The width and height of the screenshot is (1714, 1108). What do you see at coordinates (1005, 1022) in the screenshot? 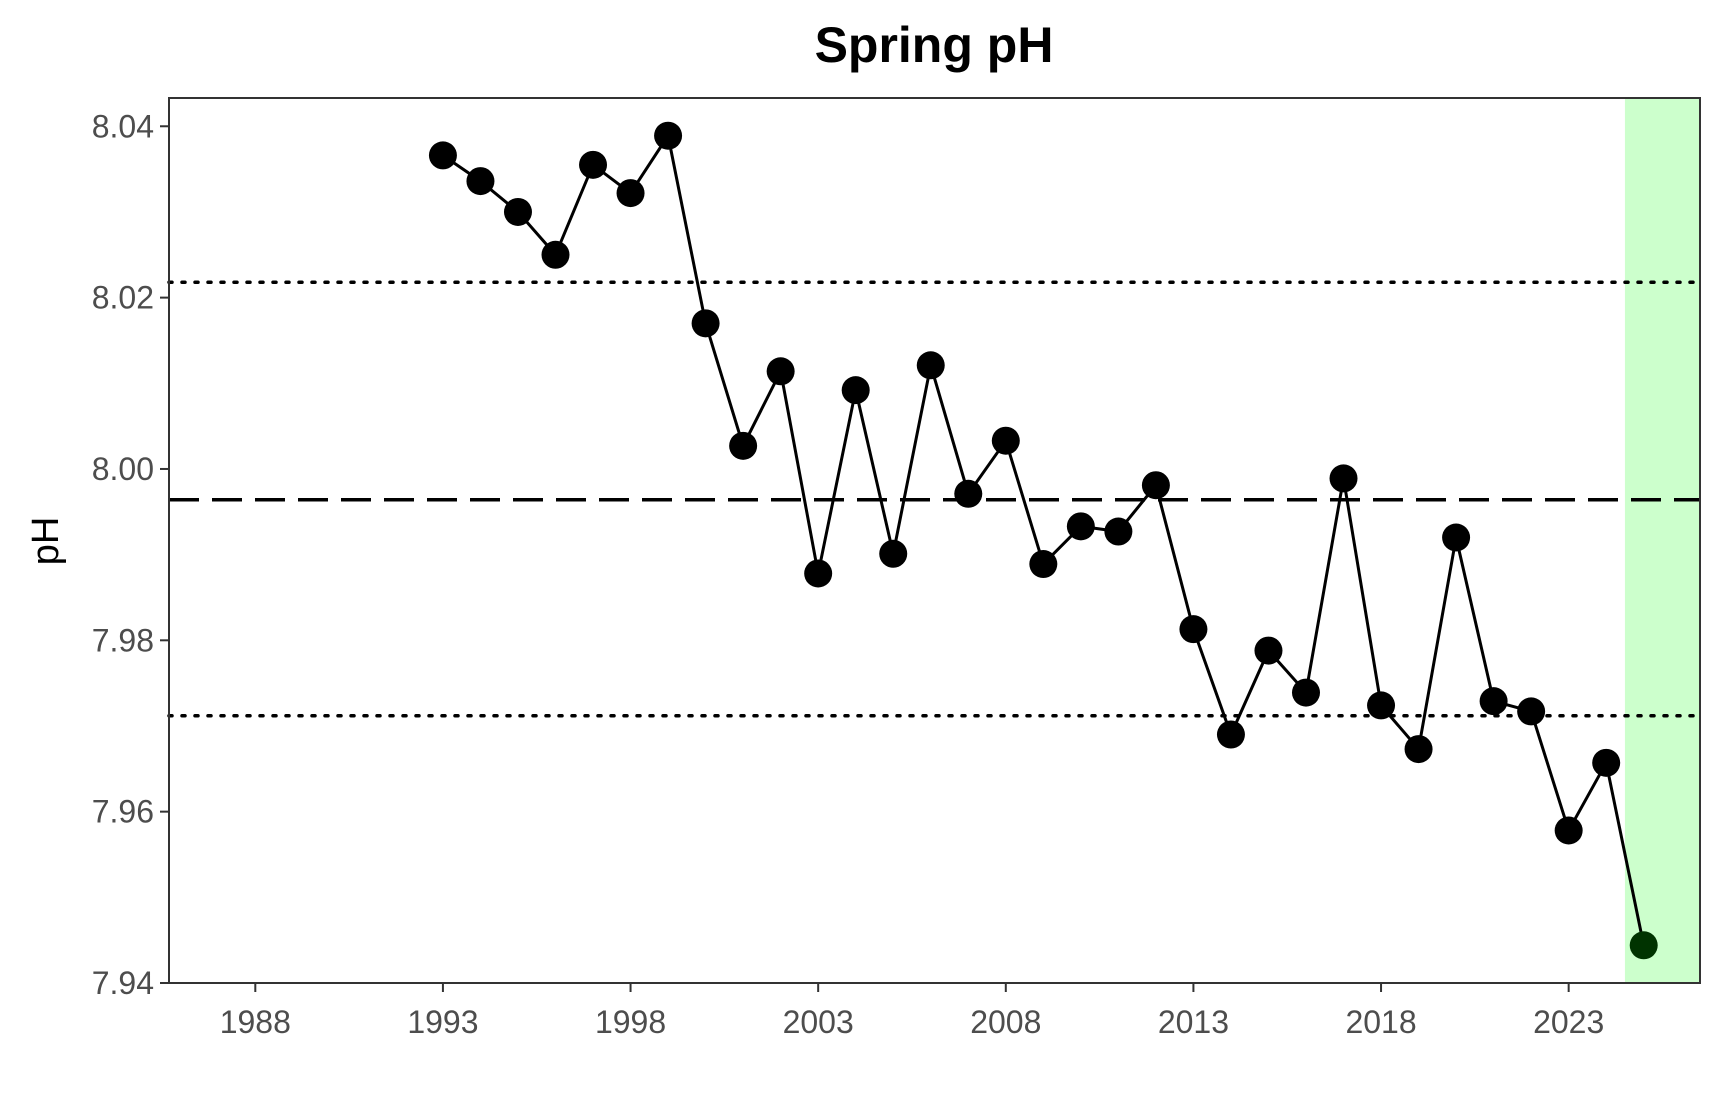
I see `x-tick-label: 2008` at bounding box center [1005, 1022].